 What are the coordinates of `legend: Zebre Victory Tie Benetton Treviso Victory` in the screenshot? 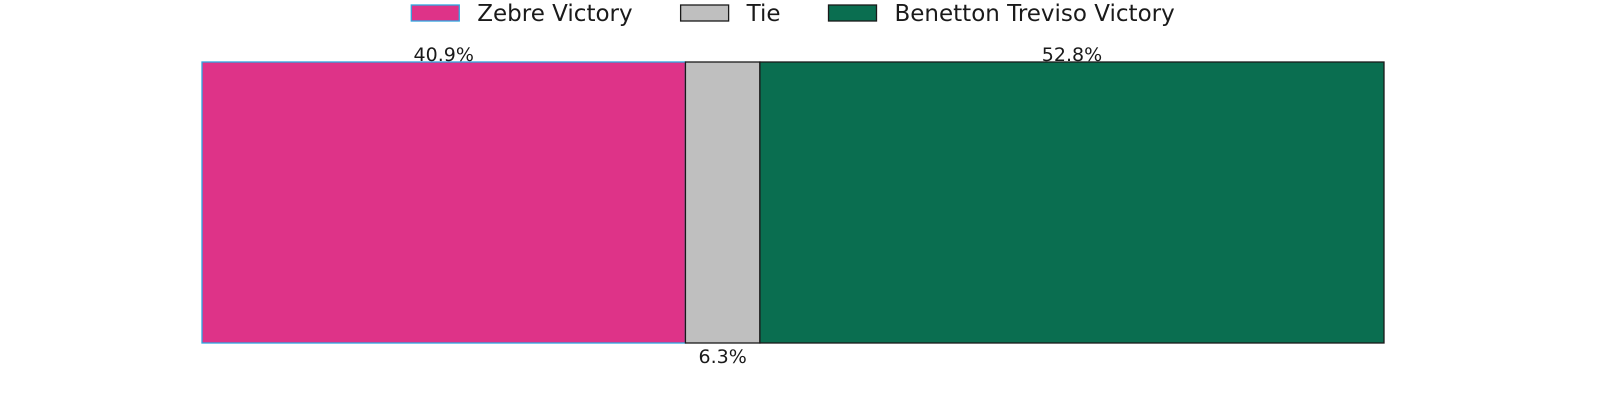 It's located at (792, 14).